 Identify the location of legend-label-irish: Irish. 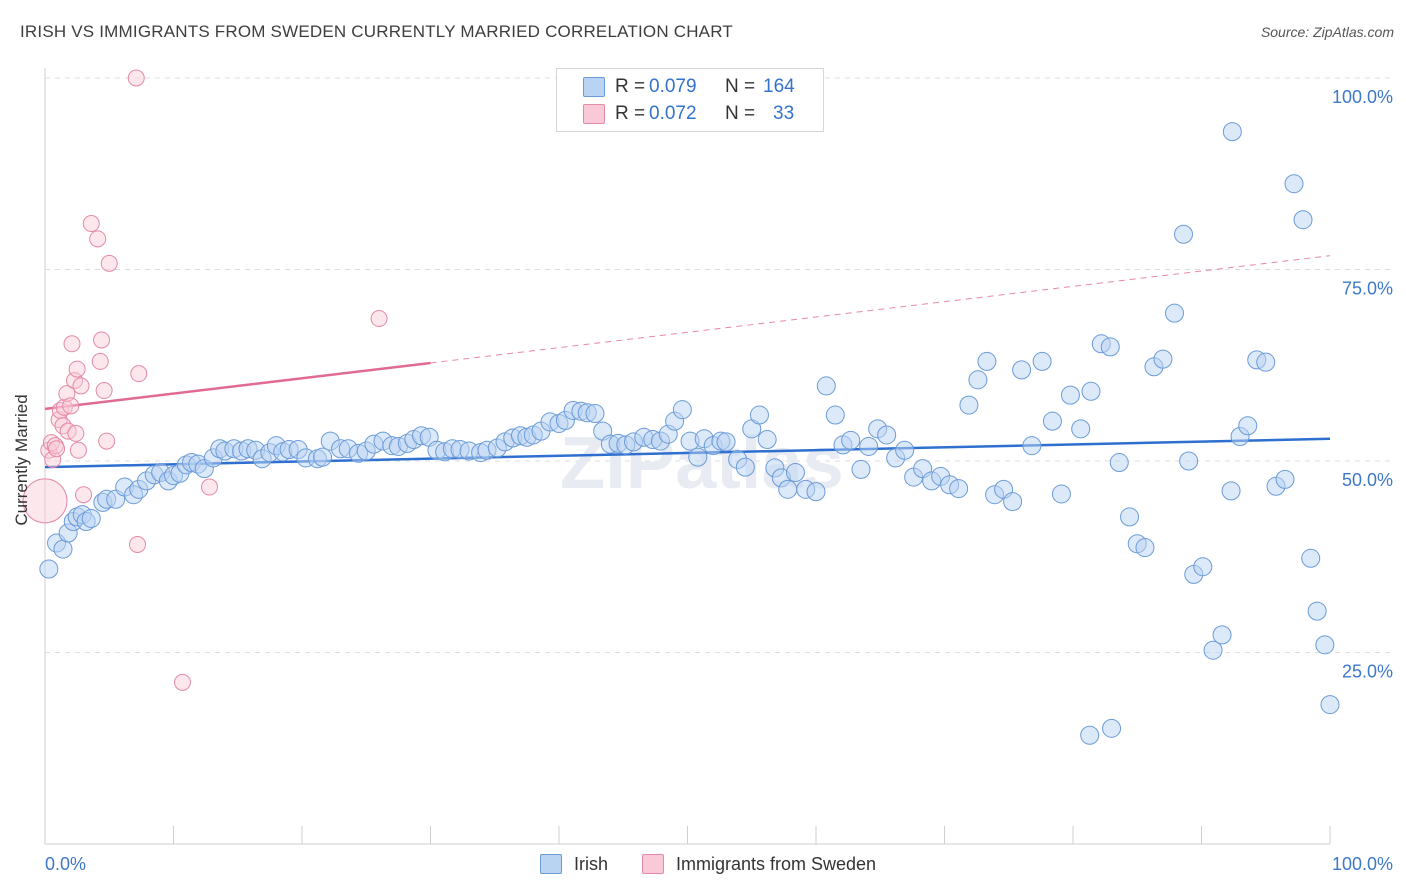
(591, 863).